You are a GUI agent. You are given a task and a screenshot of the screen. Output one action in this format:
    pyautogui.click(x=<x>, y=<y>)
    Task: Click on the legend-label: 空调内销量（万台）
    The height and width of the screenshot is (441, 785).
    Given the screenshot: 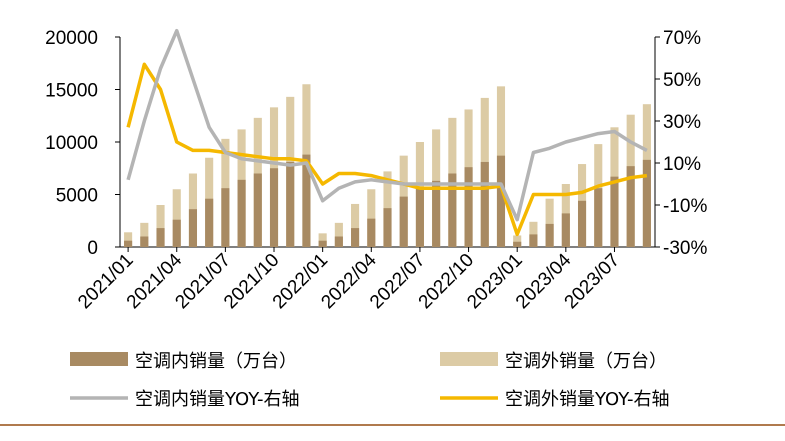 What is the action you would take?
    pyautogui.click(x=216, y=361)
    